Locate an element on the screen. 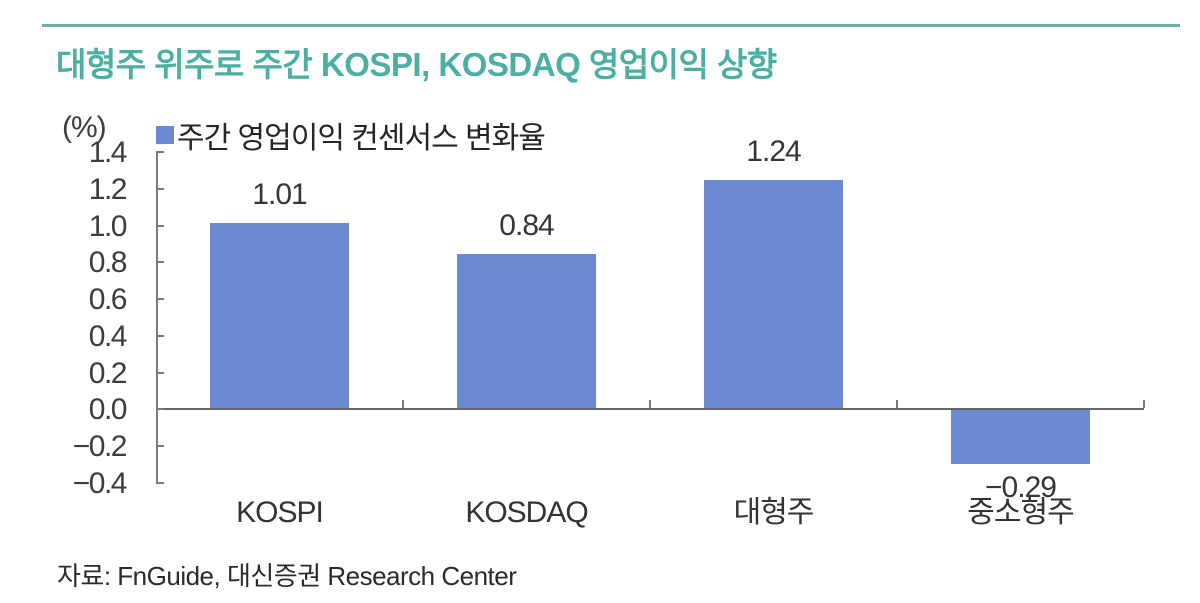 Image resolution: width=1200 pixels, height=603 pixels. bar-value-label: 0.84 is located at coordinates (526, 225).